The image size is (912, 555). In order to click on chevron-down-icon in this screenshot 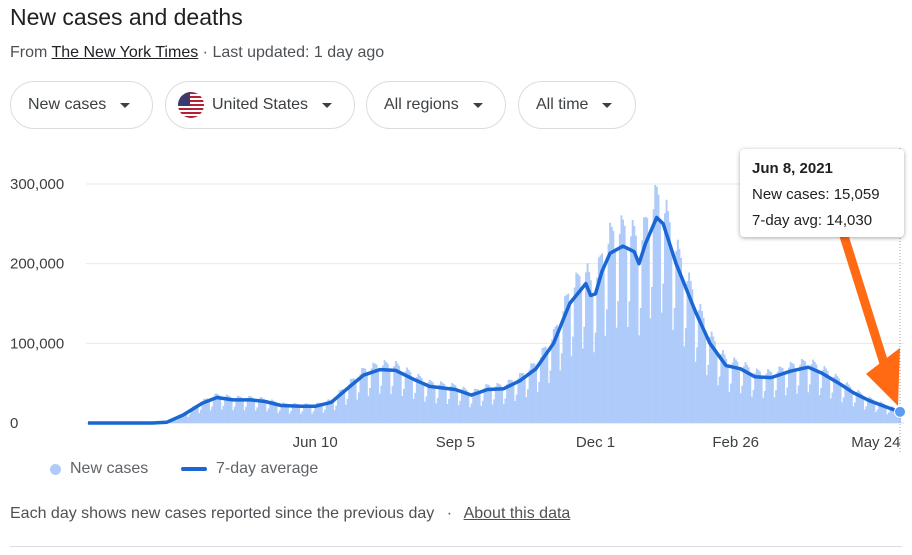, I will do `click(125, 105)`.